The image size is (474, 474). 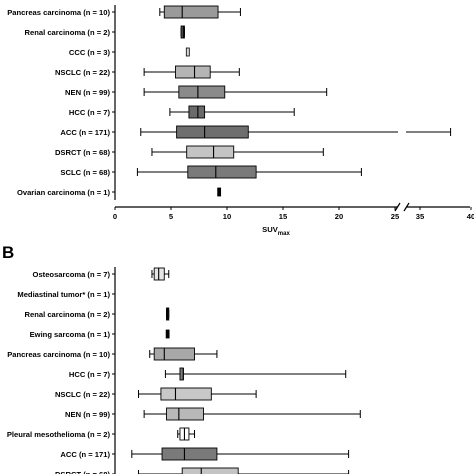 I want to click on panel-a-x-axis-title: SUVmax, so click(x=276, y=231).